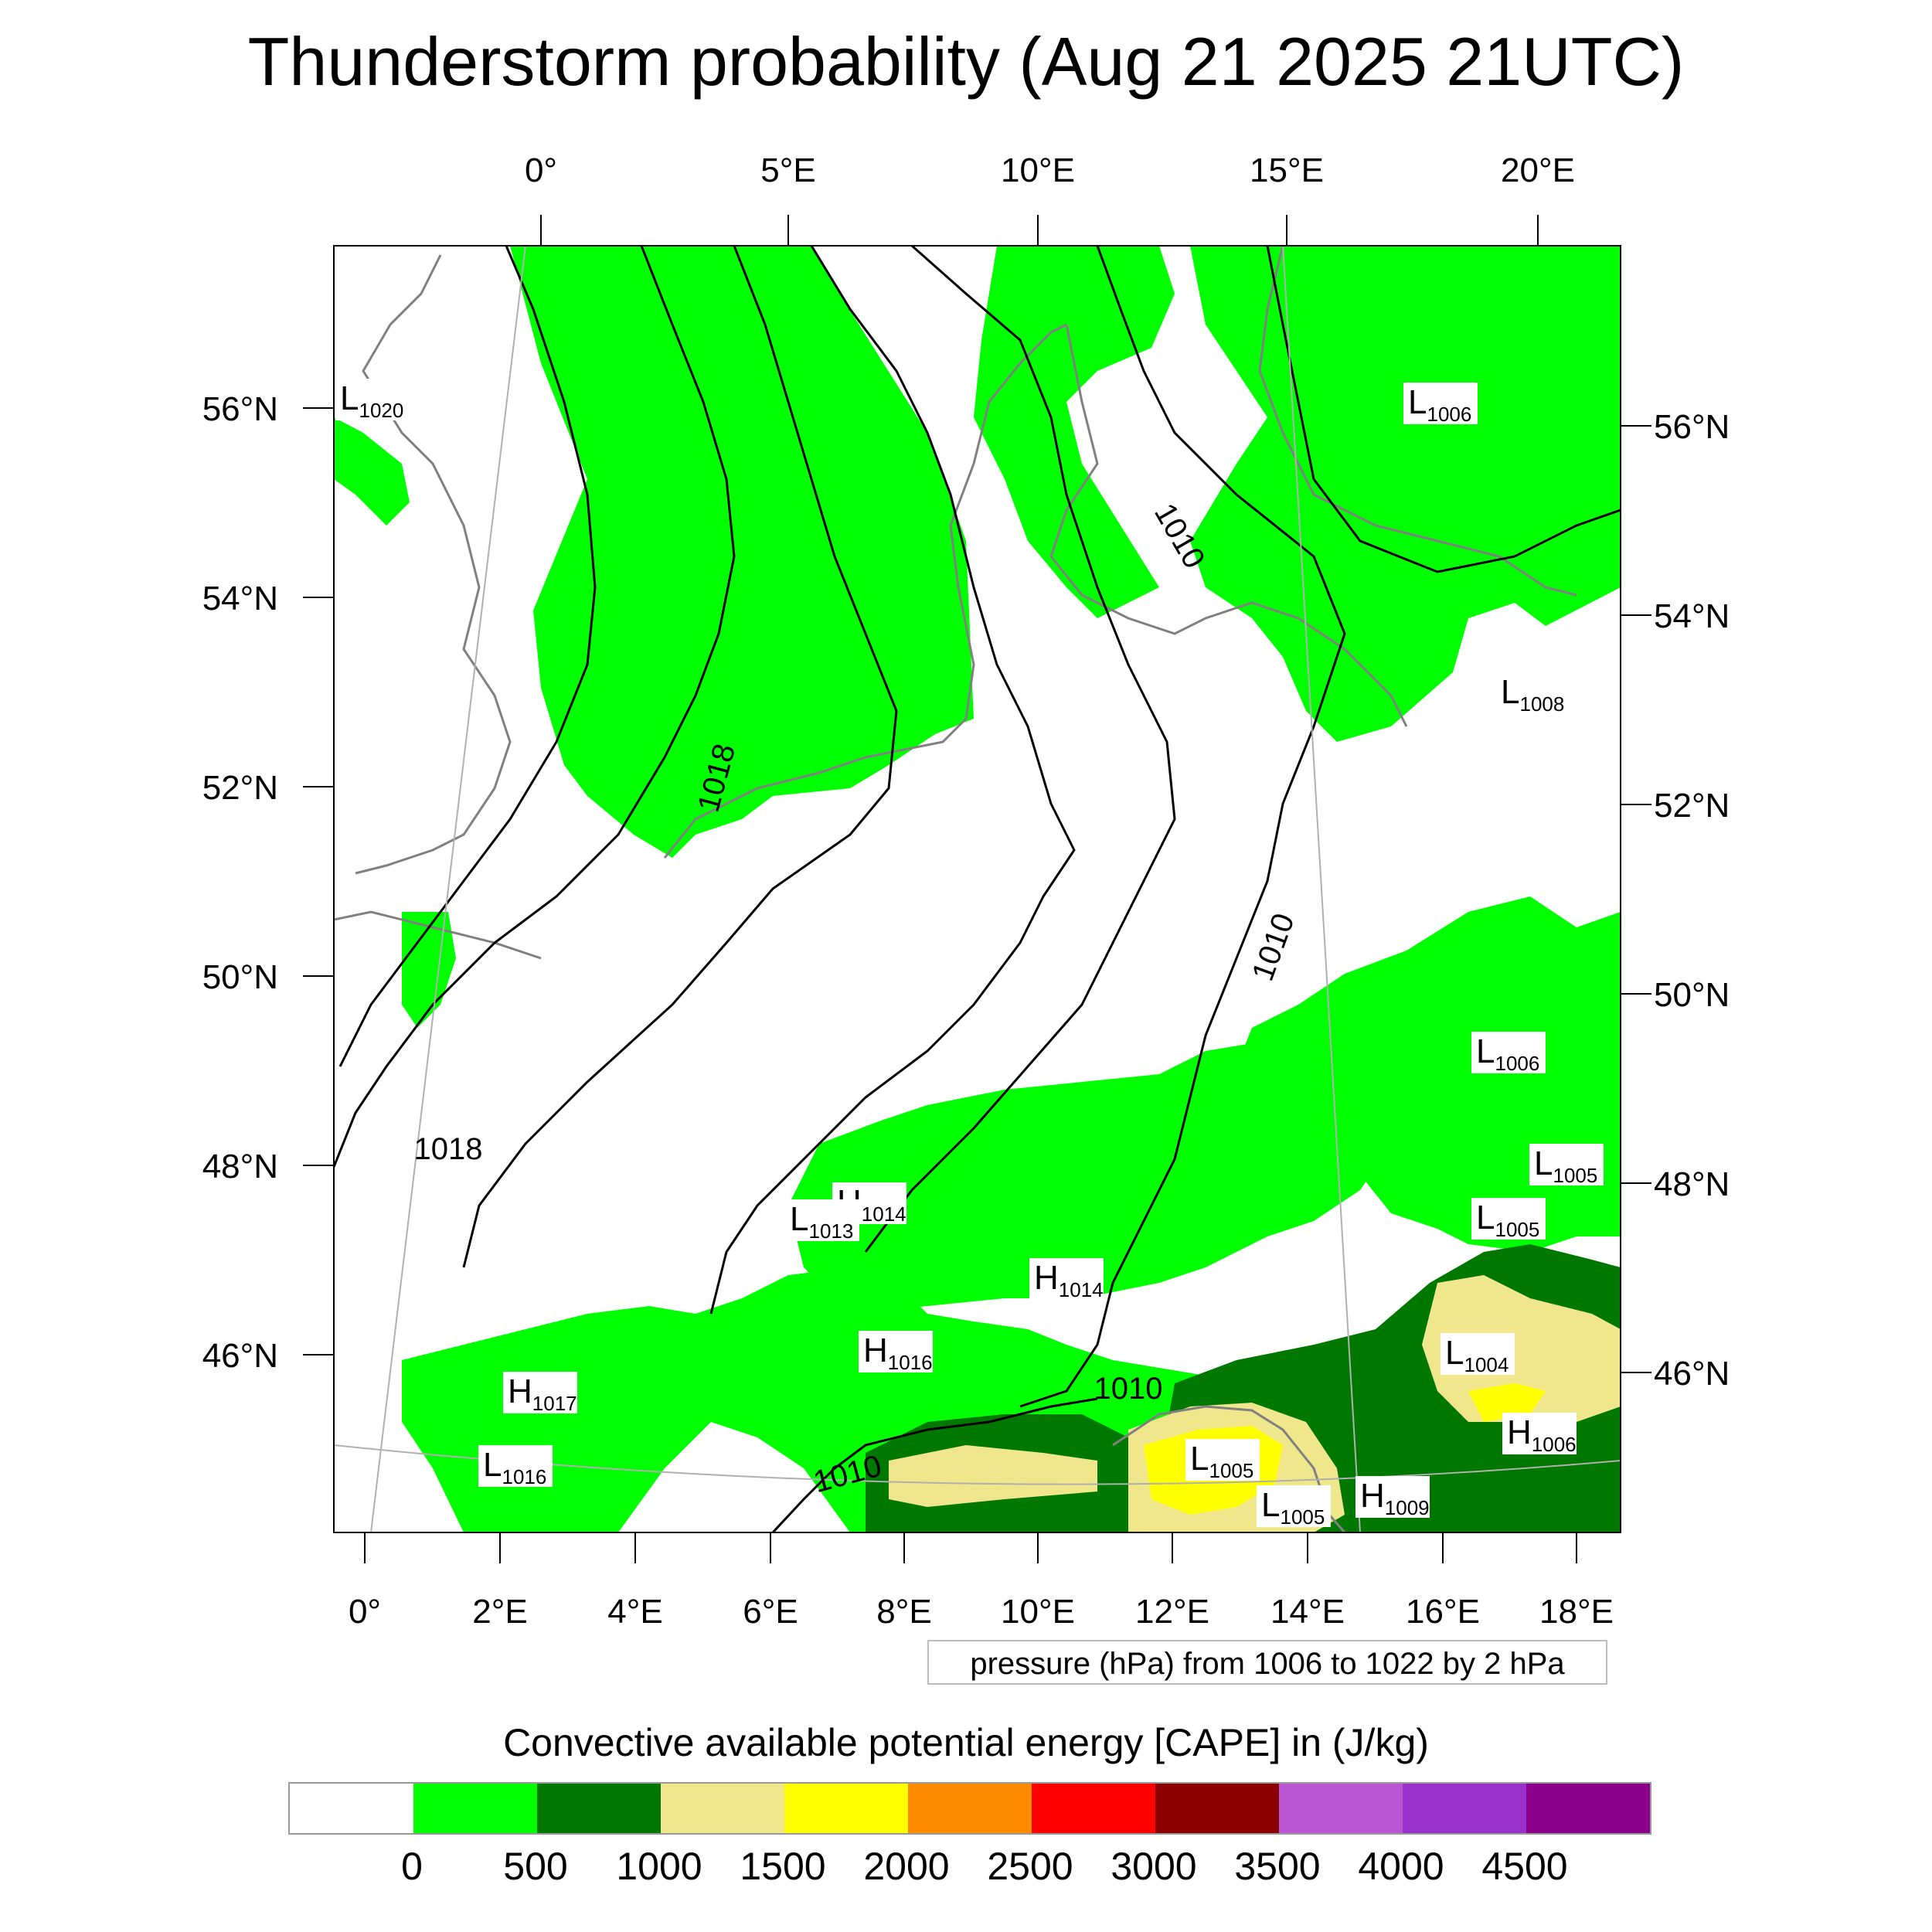 Image resolution: width=1932 pixels, height=1932 pixels. I want to click on cape-area-baltic, so click(1405, 494).